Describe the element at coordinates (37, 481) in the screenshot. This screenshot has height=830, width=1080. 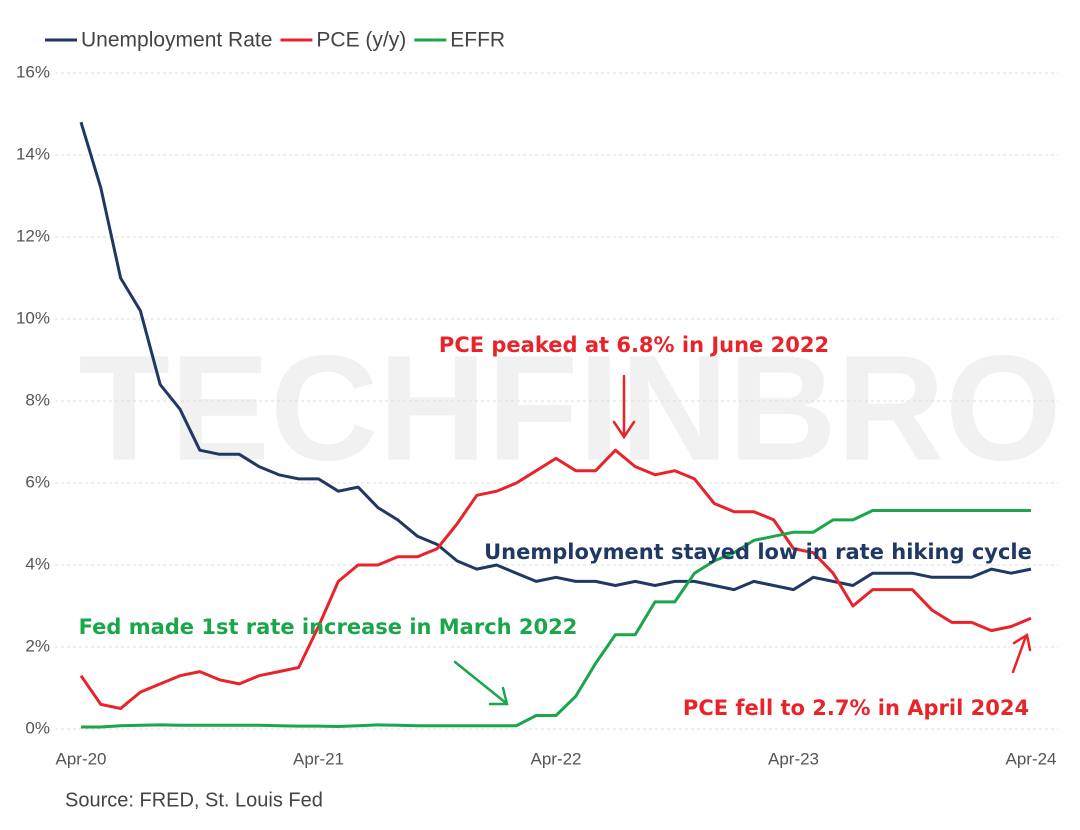
I see `y-tick-label: 6%` at that location.